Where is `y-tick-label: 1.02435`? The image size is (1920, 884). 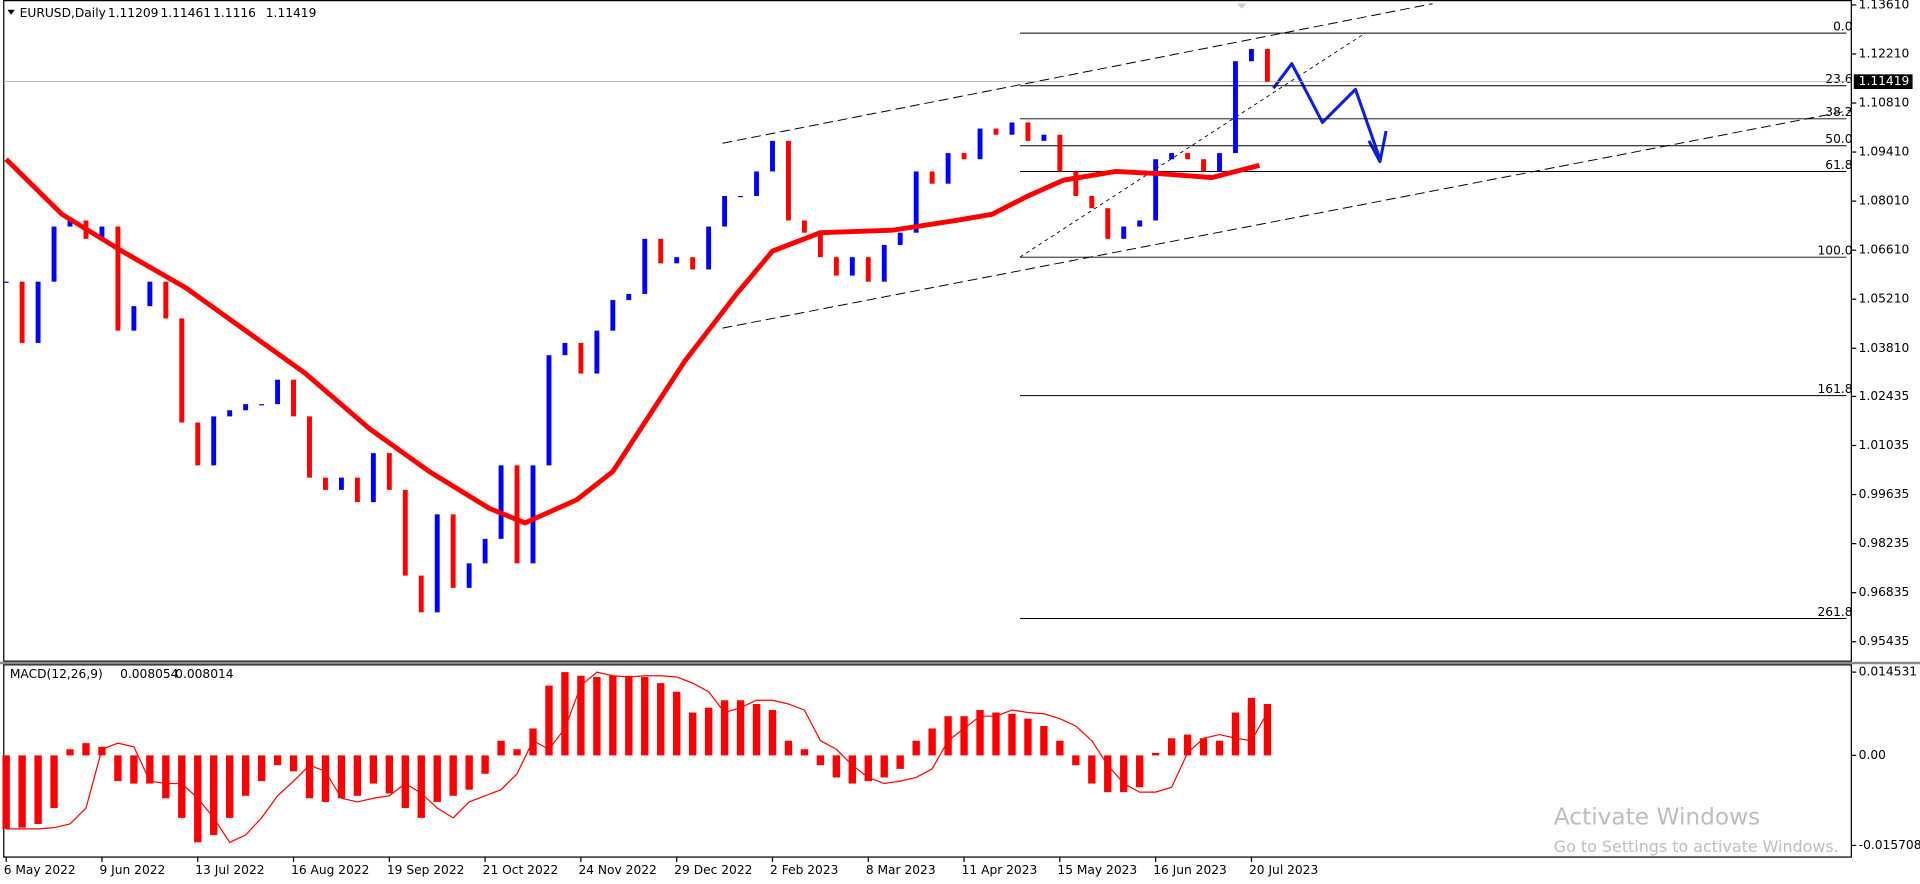
y-tick-label: 1.02435 is located at coordinates (1884, 396).